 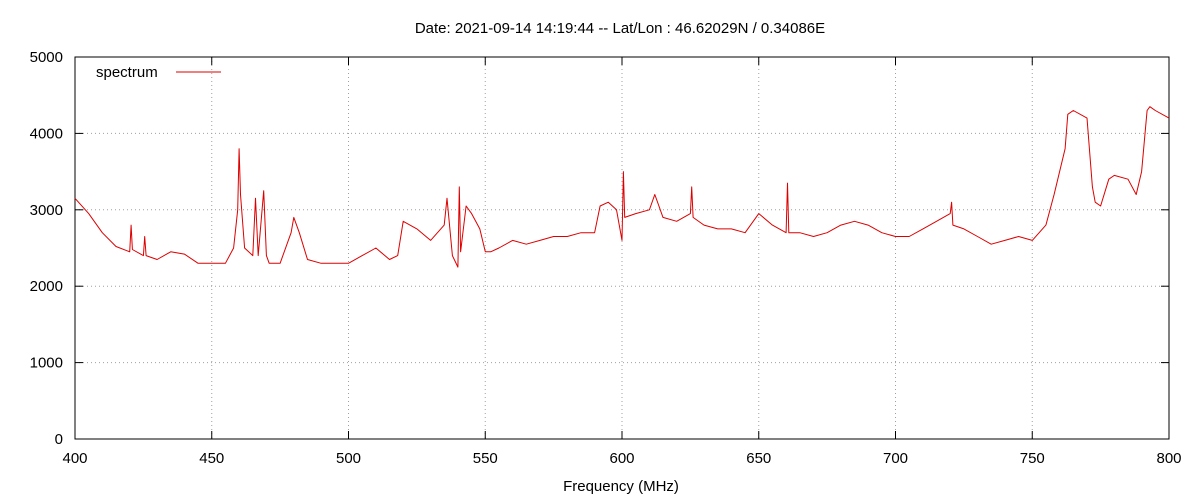 I want to click on y-tick-label: 5000, so click(x=46, y=57).